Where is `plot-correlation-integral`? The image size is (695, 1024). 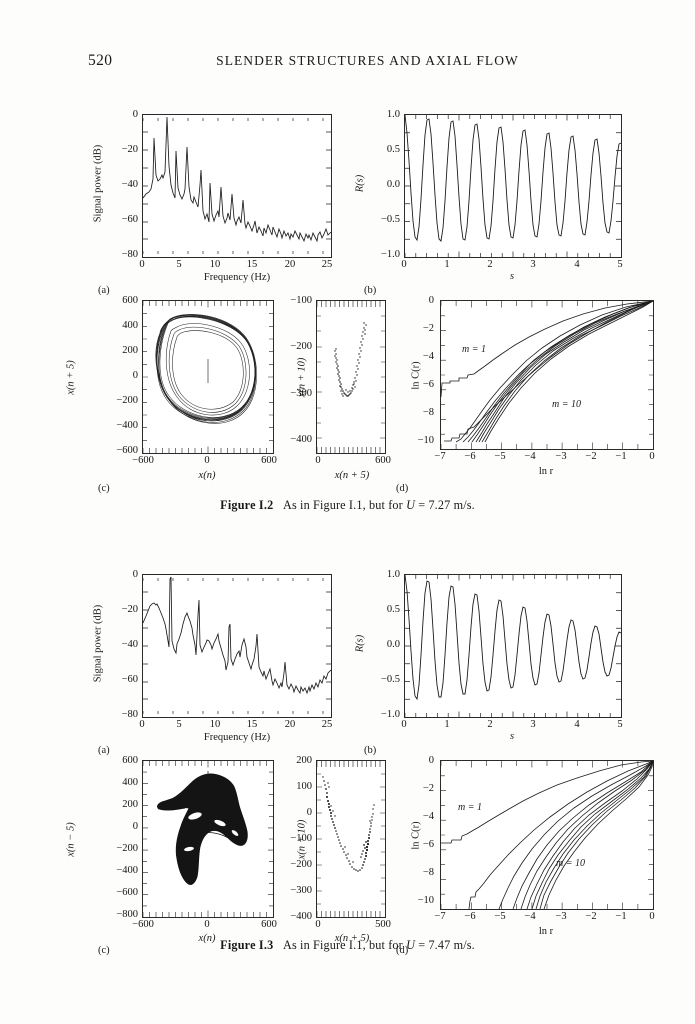
plot-correlation-integral is located at coordinates (547, 835).